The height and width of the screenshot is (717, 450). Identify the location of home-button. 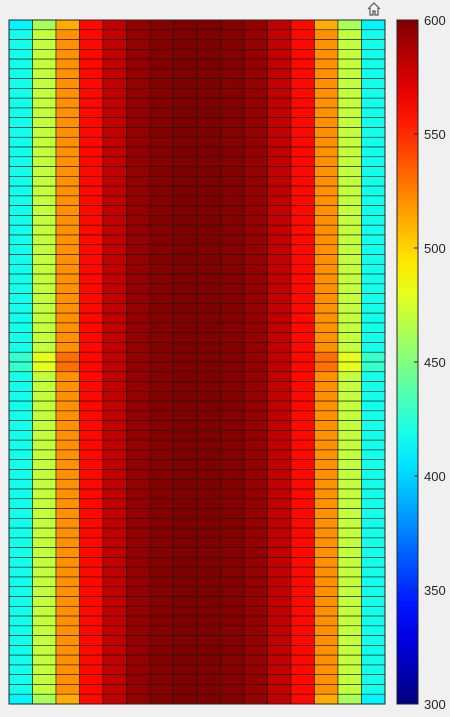
(374, 9).